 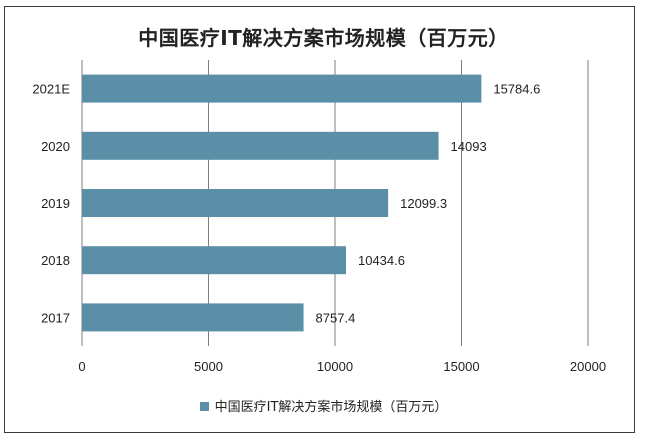 I want to click on legend-swatch, so click(x=204, y=406).